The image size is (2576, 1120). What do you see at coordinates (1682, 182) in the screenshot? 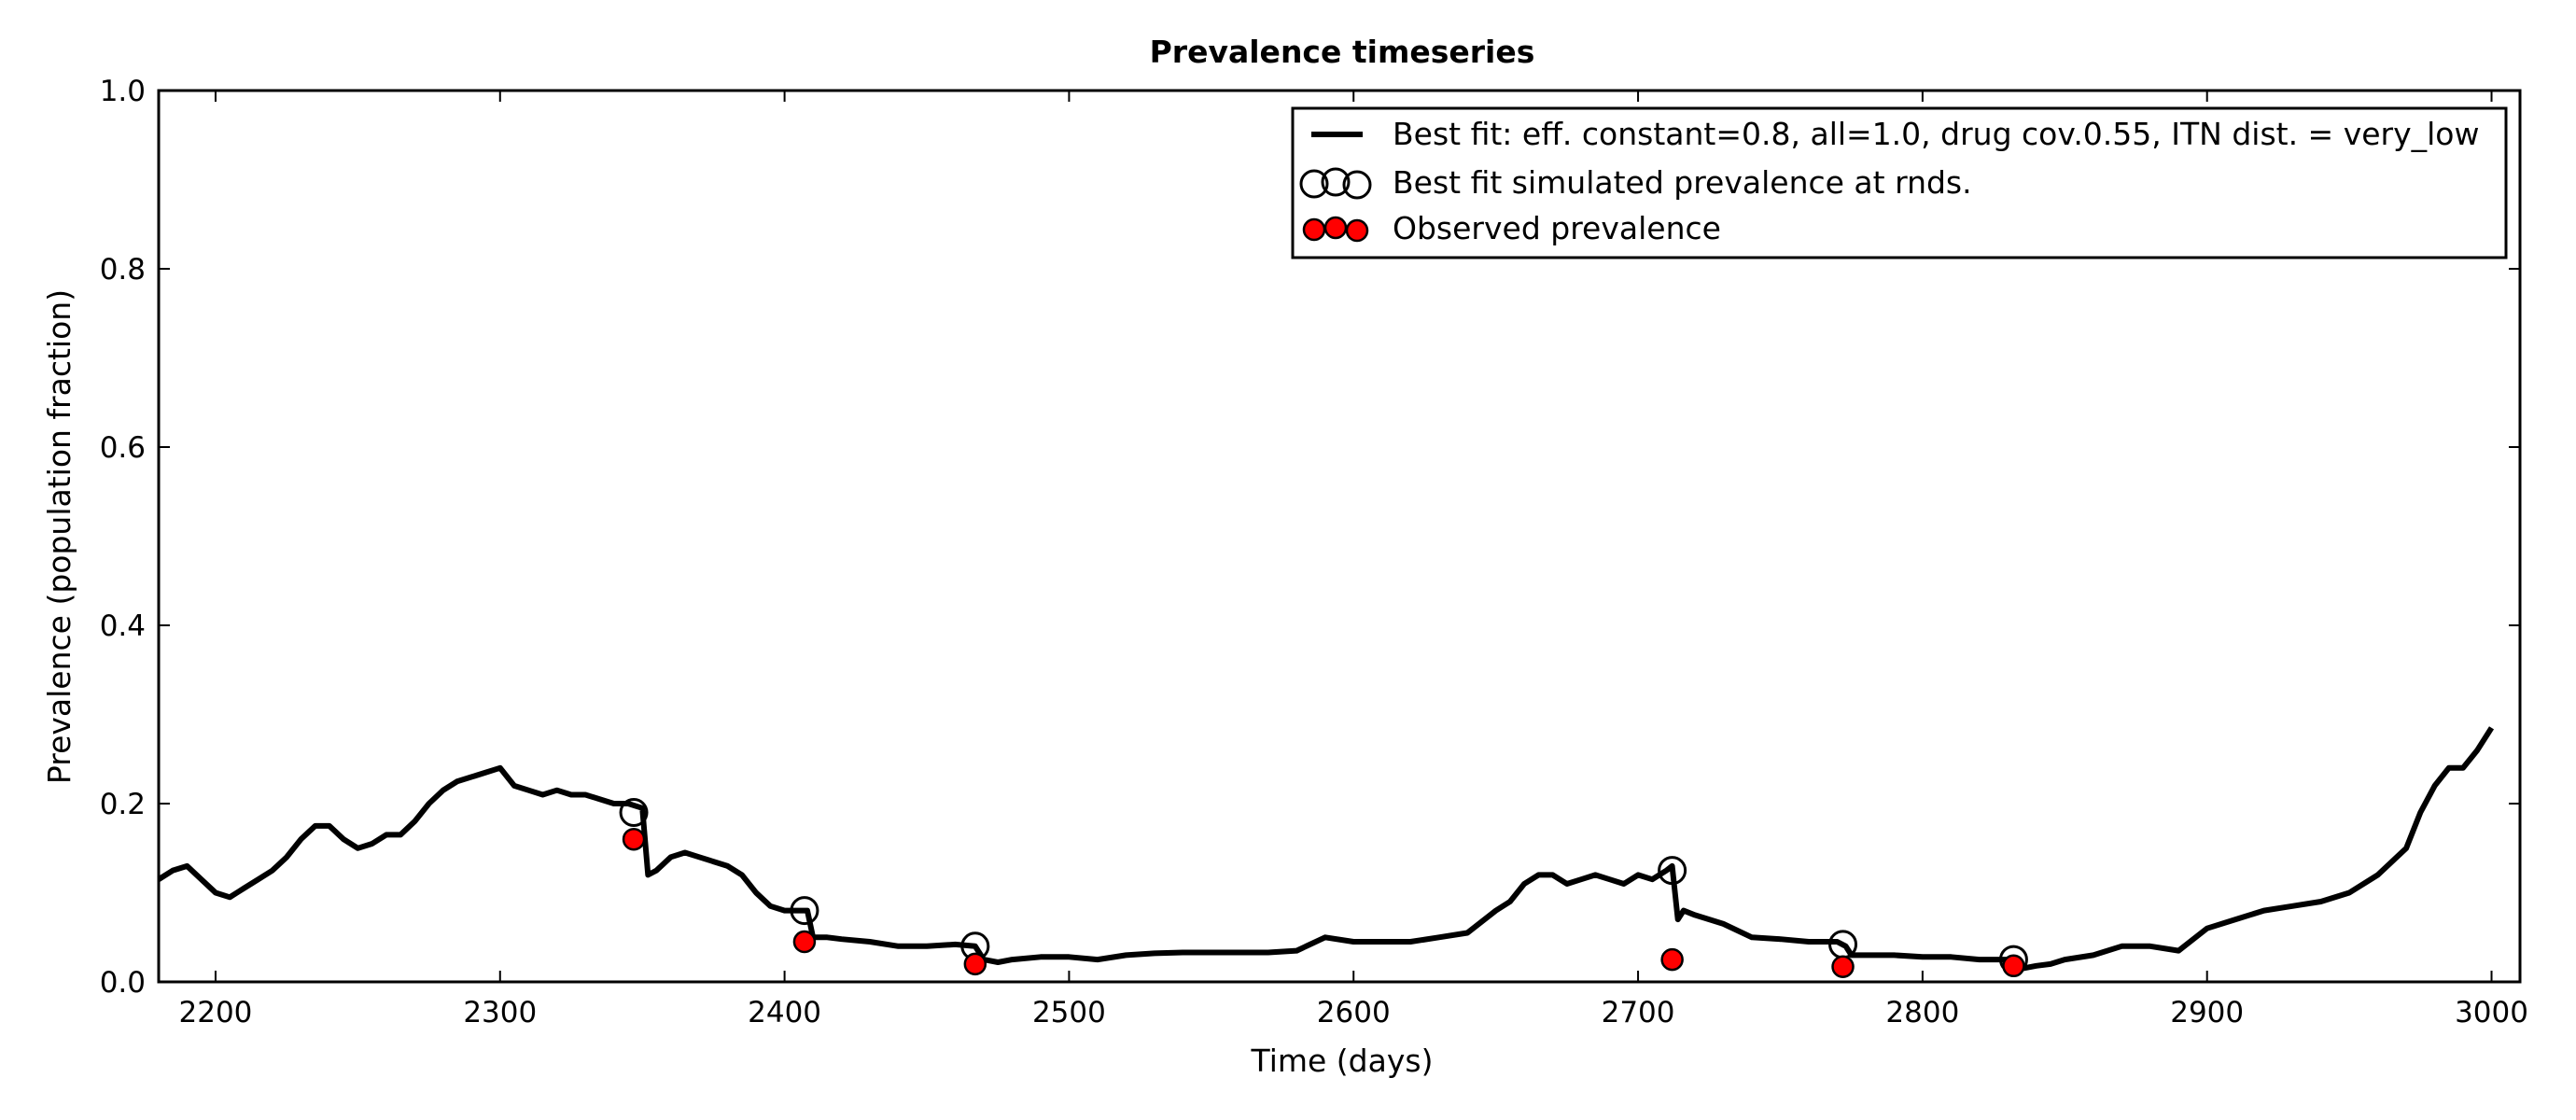
I see `legend-label-simulated: Best fit simulated prevalence at rnds.` at bounding box center [1682, 182].